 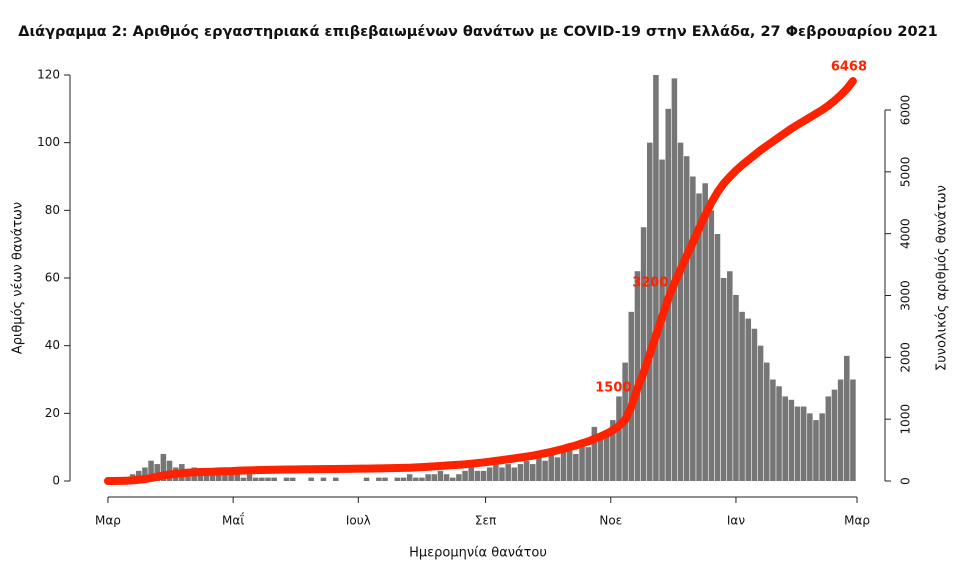 I want to click on x-tick-label: Μαΐ, so click(x=233, y=520).